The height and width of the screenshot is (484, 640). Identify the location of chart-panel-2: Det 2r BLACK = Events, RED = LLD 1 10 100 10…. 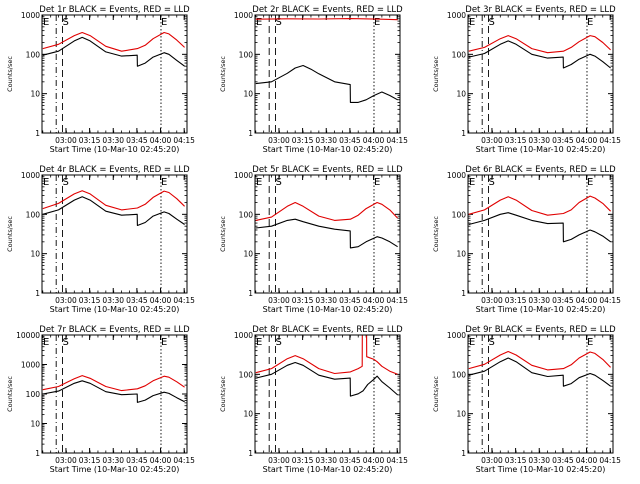
(313, 79).